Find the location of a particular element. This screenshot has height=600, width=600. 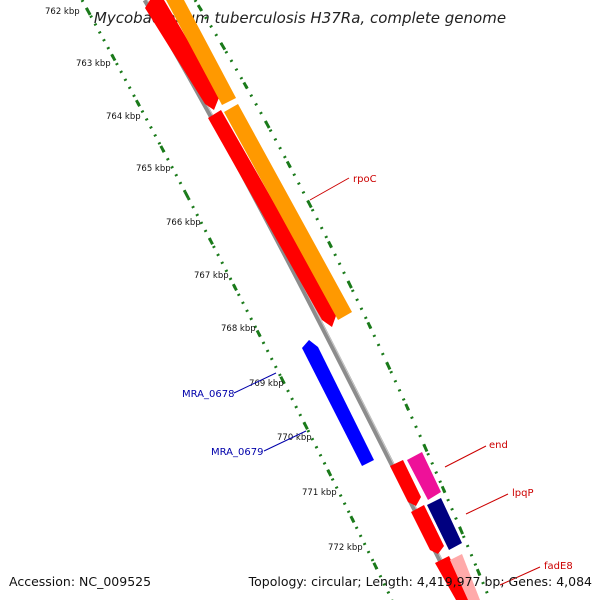

tick-label-772: 772 kbp is located at coordinates (345, 548).